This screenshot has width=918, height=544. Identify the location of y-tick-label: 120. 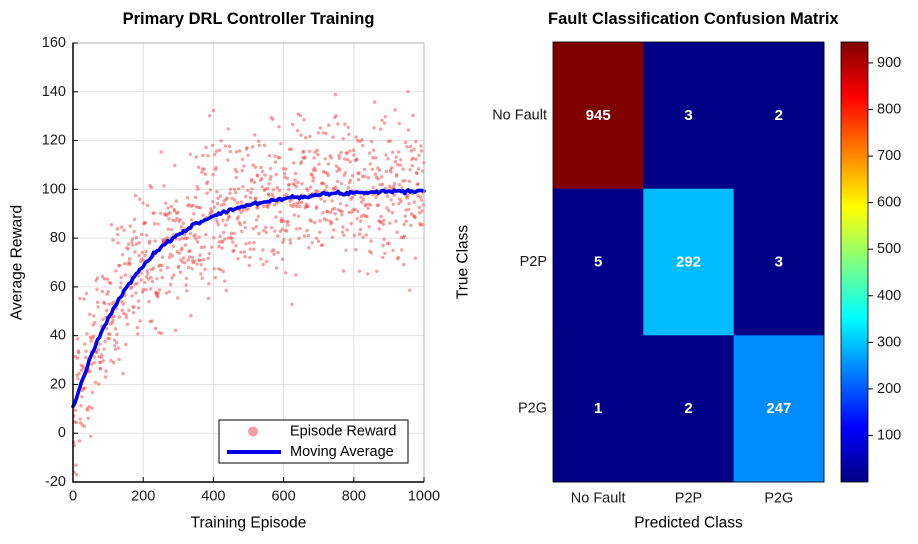
(54, 141).